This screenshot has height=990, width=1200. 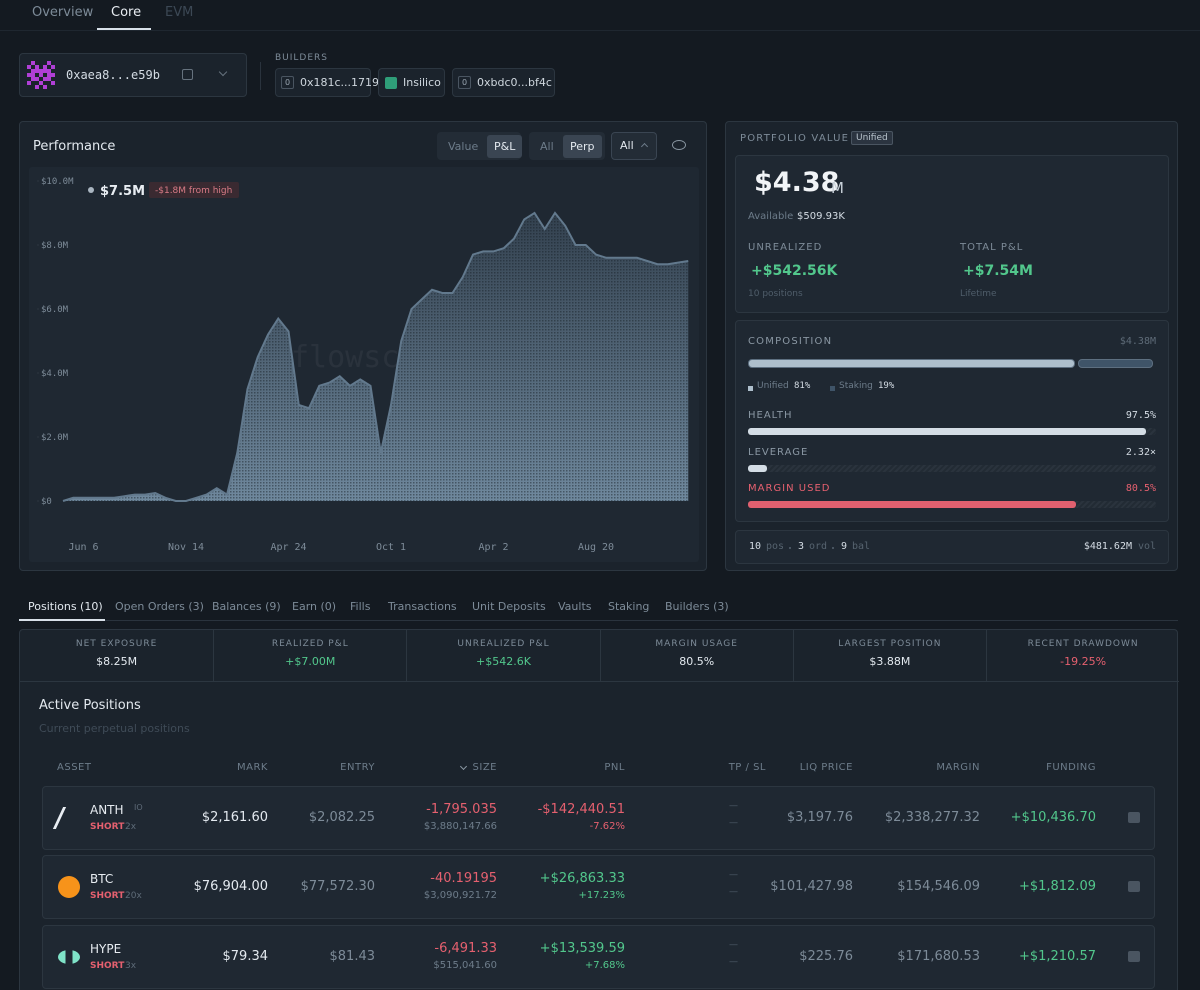 I want to click on x-tick-label: Nov 14, so click(x=186, y=547).